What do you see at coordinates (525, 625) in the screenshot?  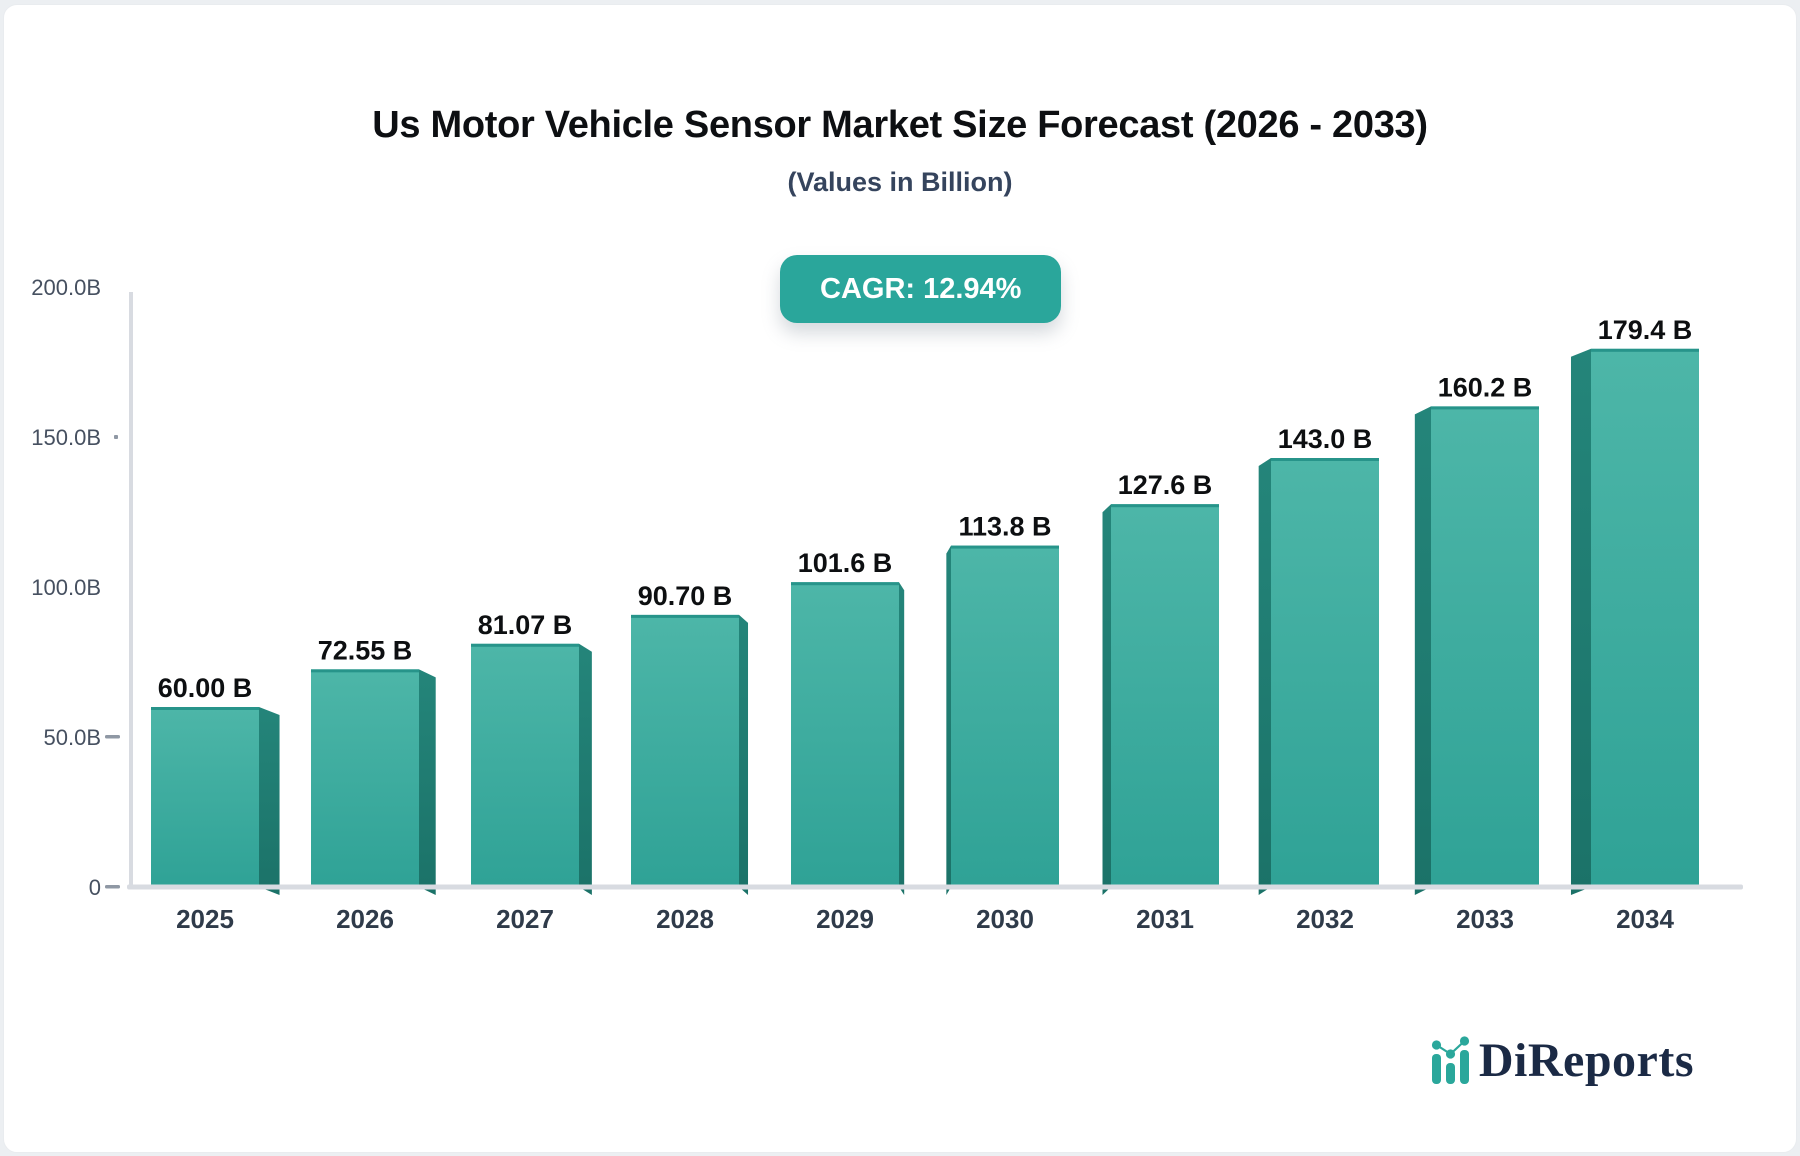 I see `bar-value-label: 81.07 B` at bounding box center [525, 625].